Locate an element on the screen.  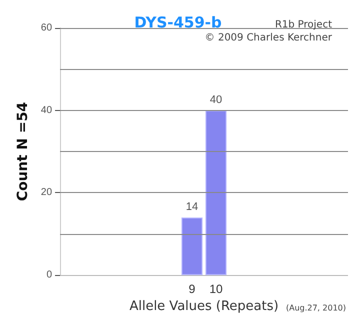
y-tick-label: 60 is located at coordinates (46, 28).